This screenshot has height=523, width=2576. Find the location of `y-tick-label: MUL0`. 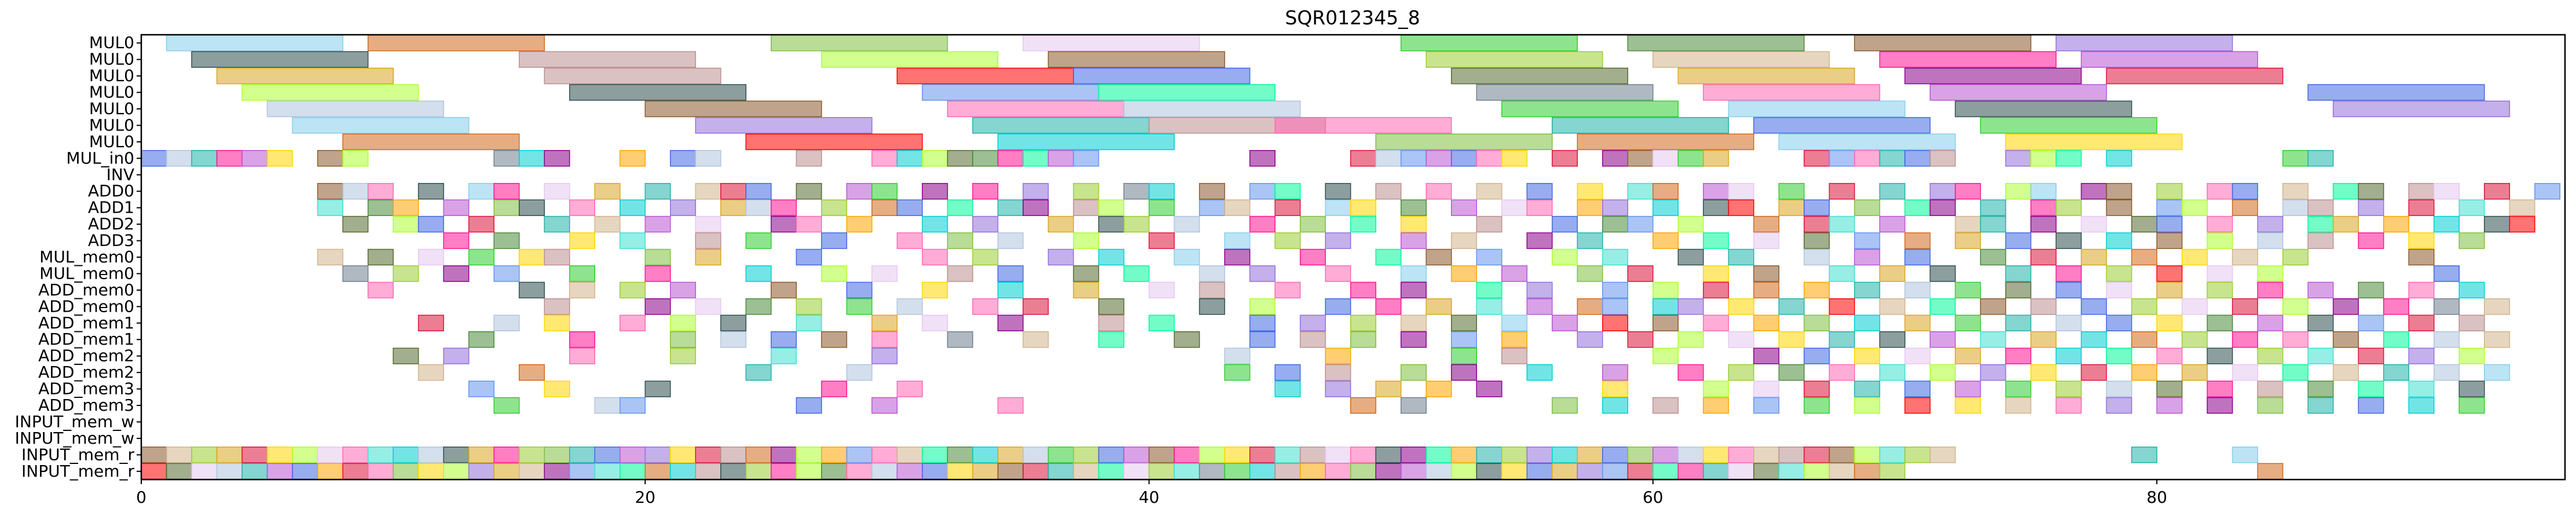

y-tick-label: MUL0 is located at coordinates (111, 42).